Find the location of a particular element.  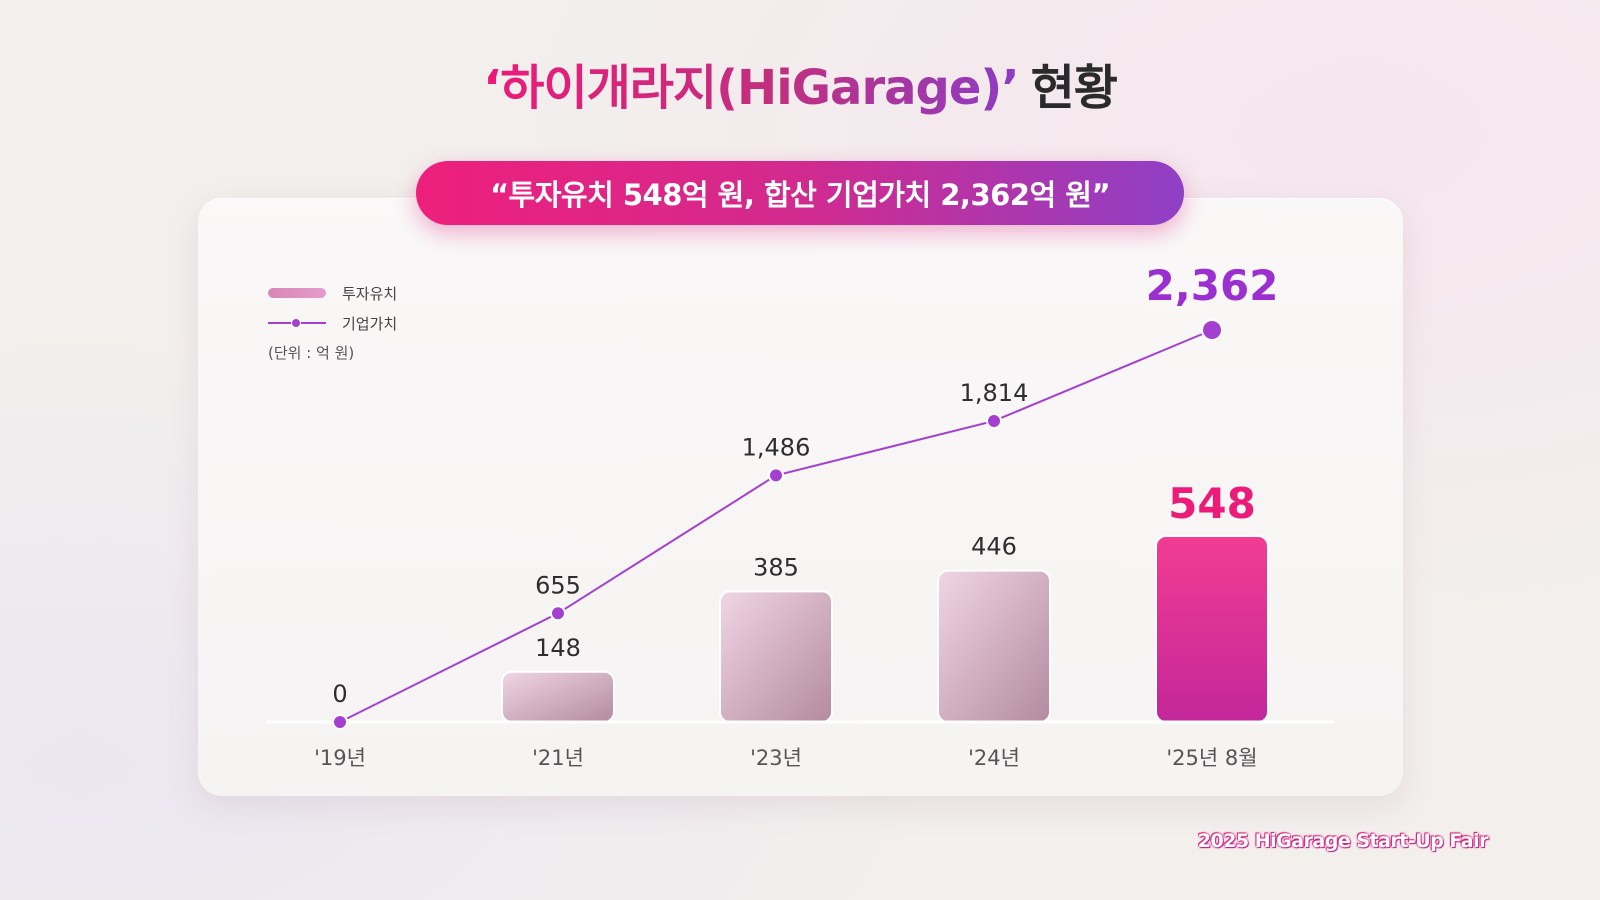

chart-legend: 투자유치 기업가치 (단위 : 억 원) is located at coordinates (332, 320).